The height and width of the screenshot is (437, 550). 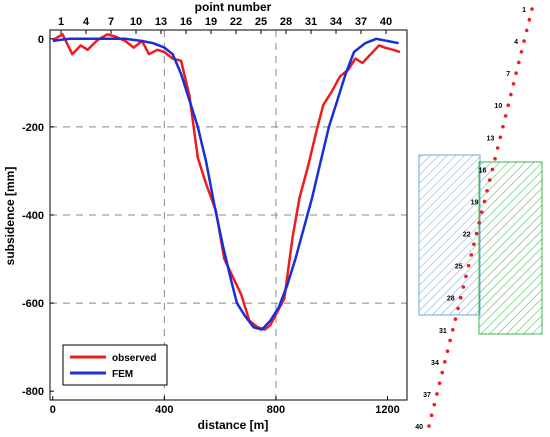 What do you see at coordinates (33, 392) in the screenshot?
I see `y-tick-label: -800` at bounding box center [33, 392].